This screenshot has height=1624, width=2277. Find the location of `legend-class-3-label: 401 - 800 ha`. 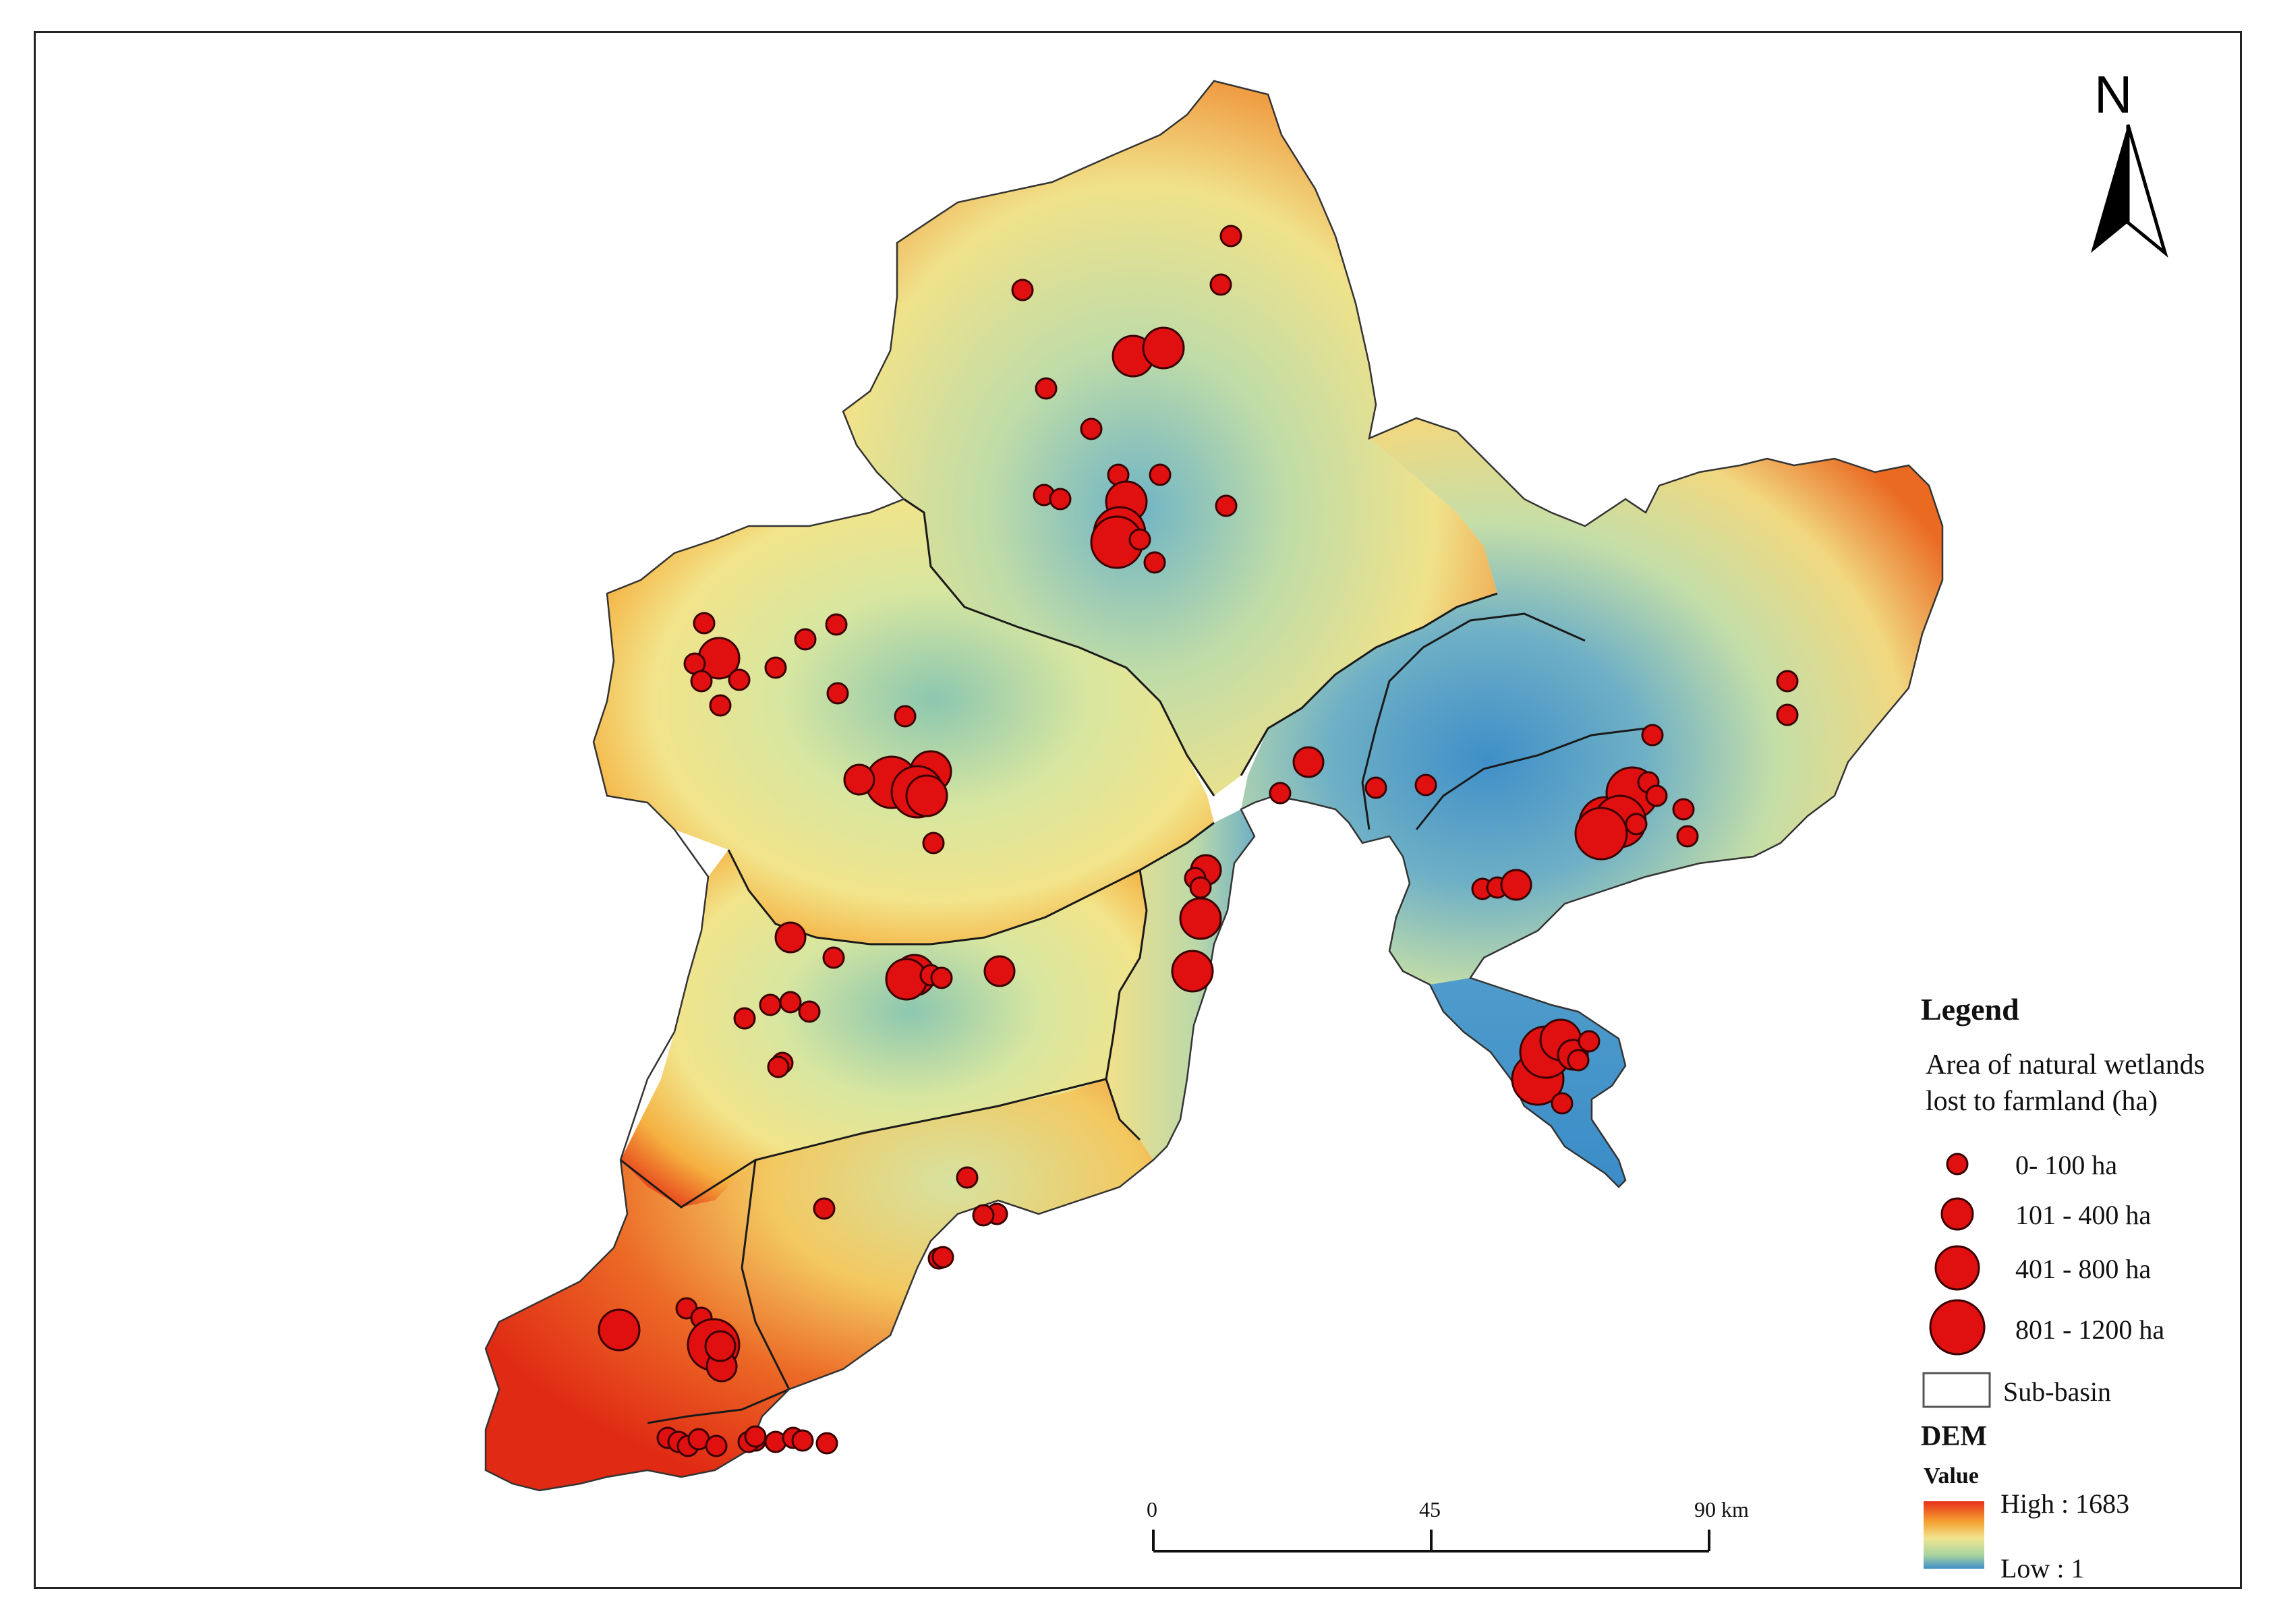

legend-class-3-label: 401 - 800 ha is located at coordinates (2083, 1269).